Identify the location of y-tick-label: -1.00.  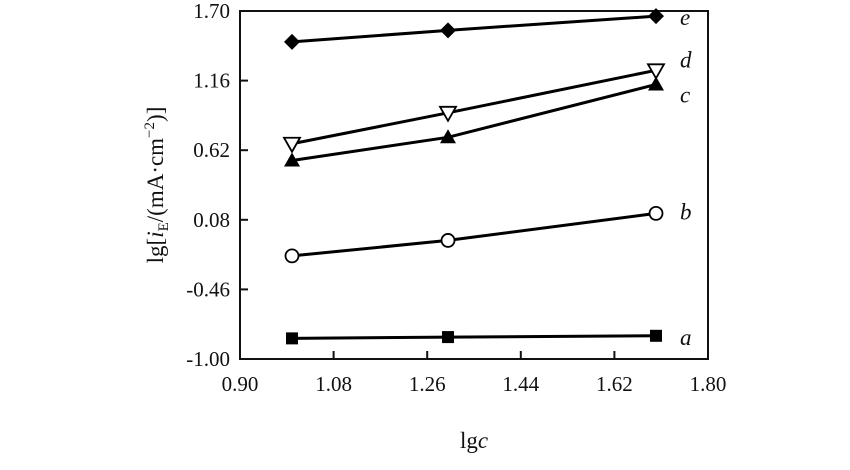
(208, 359).